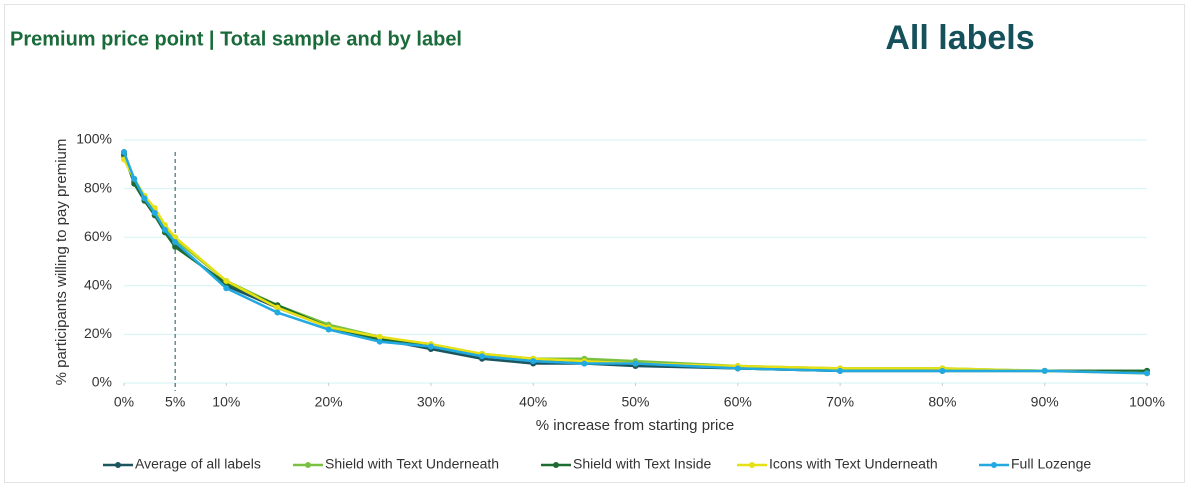  Describe the element at coordinates (1045, 402) in the screenshot. I see `x-tick-label: 90%` at that location.